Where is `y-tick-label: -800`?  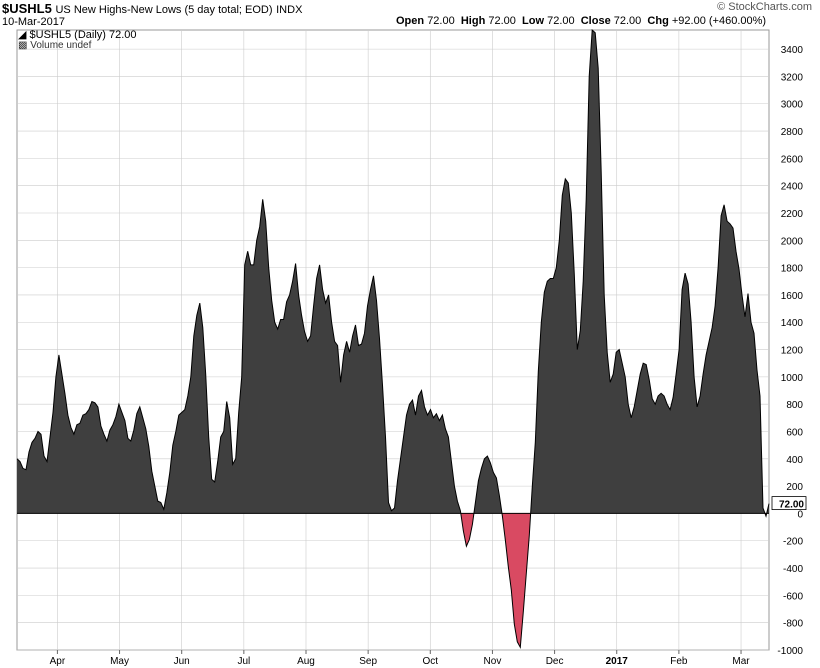 y-tick-label: -800 is located at coordinates (793, 624).